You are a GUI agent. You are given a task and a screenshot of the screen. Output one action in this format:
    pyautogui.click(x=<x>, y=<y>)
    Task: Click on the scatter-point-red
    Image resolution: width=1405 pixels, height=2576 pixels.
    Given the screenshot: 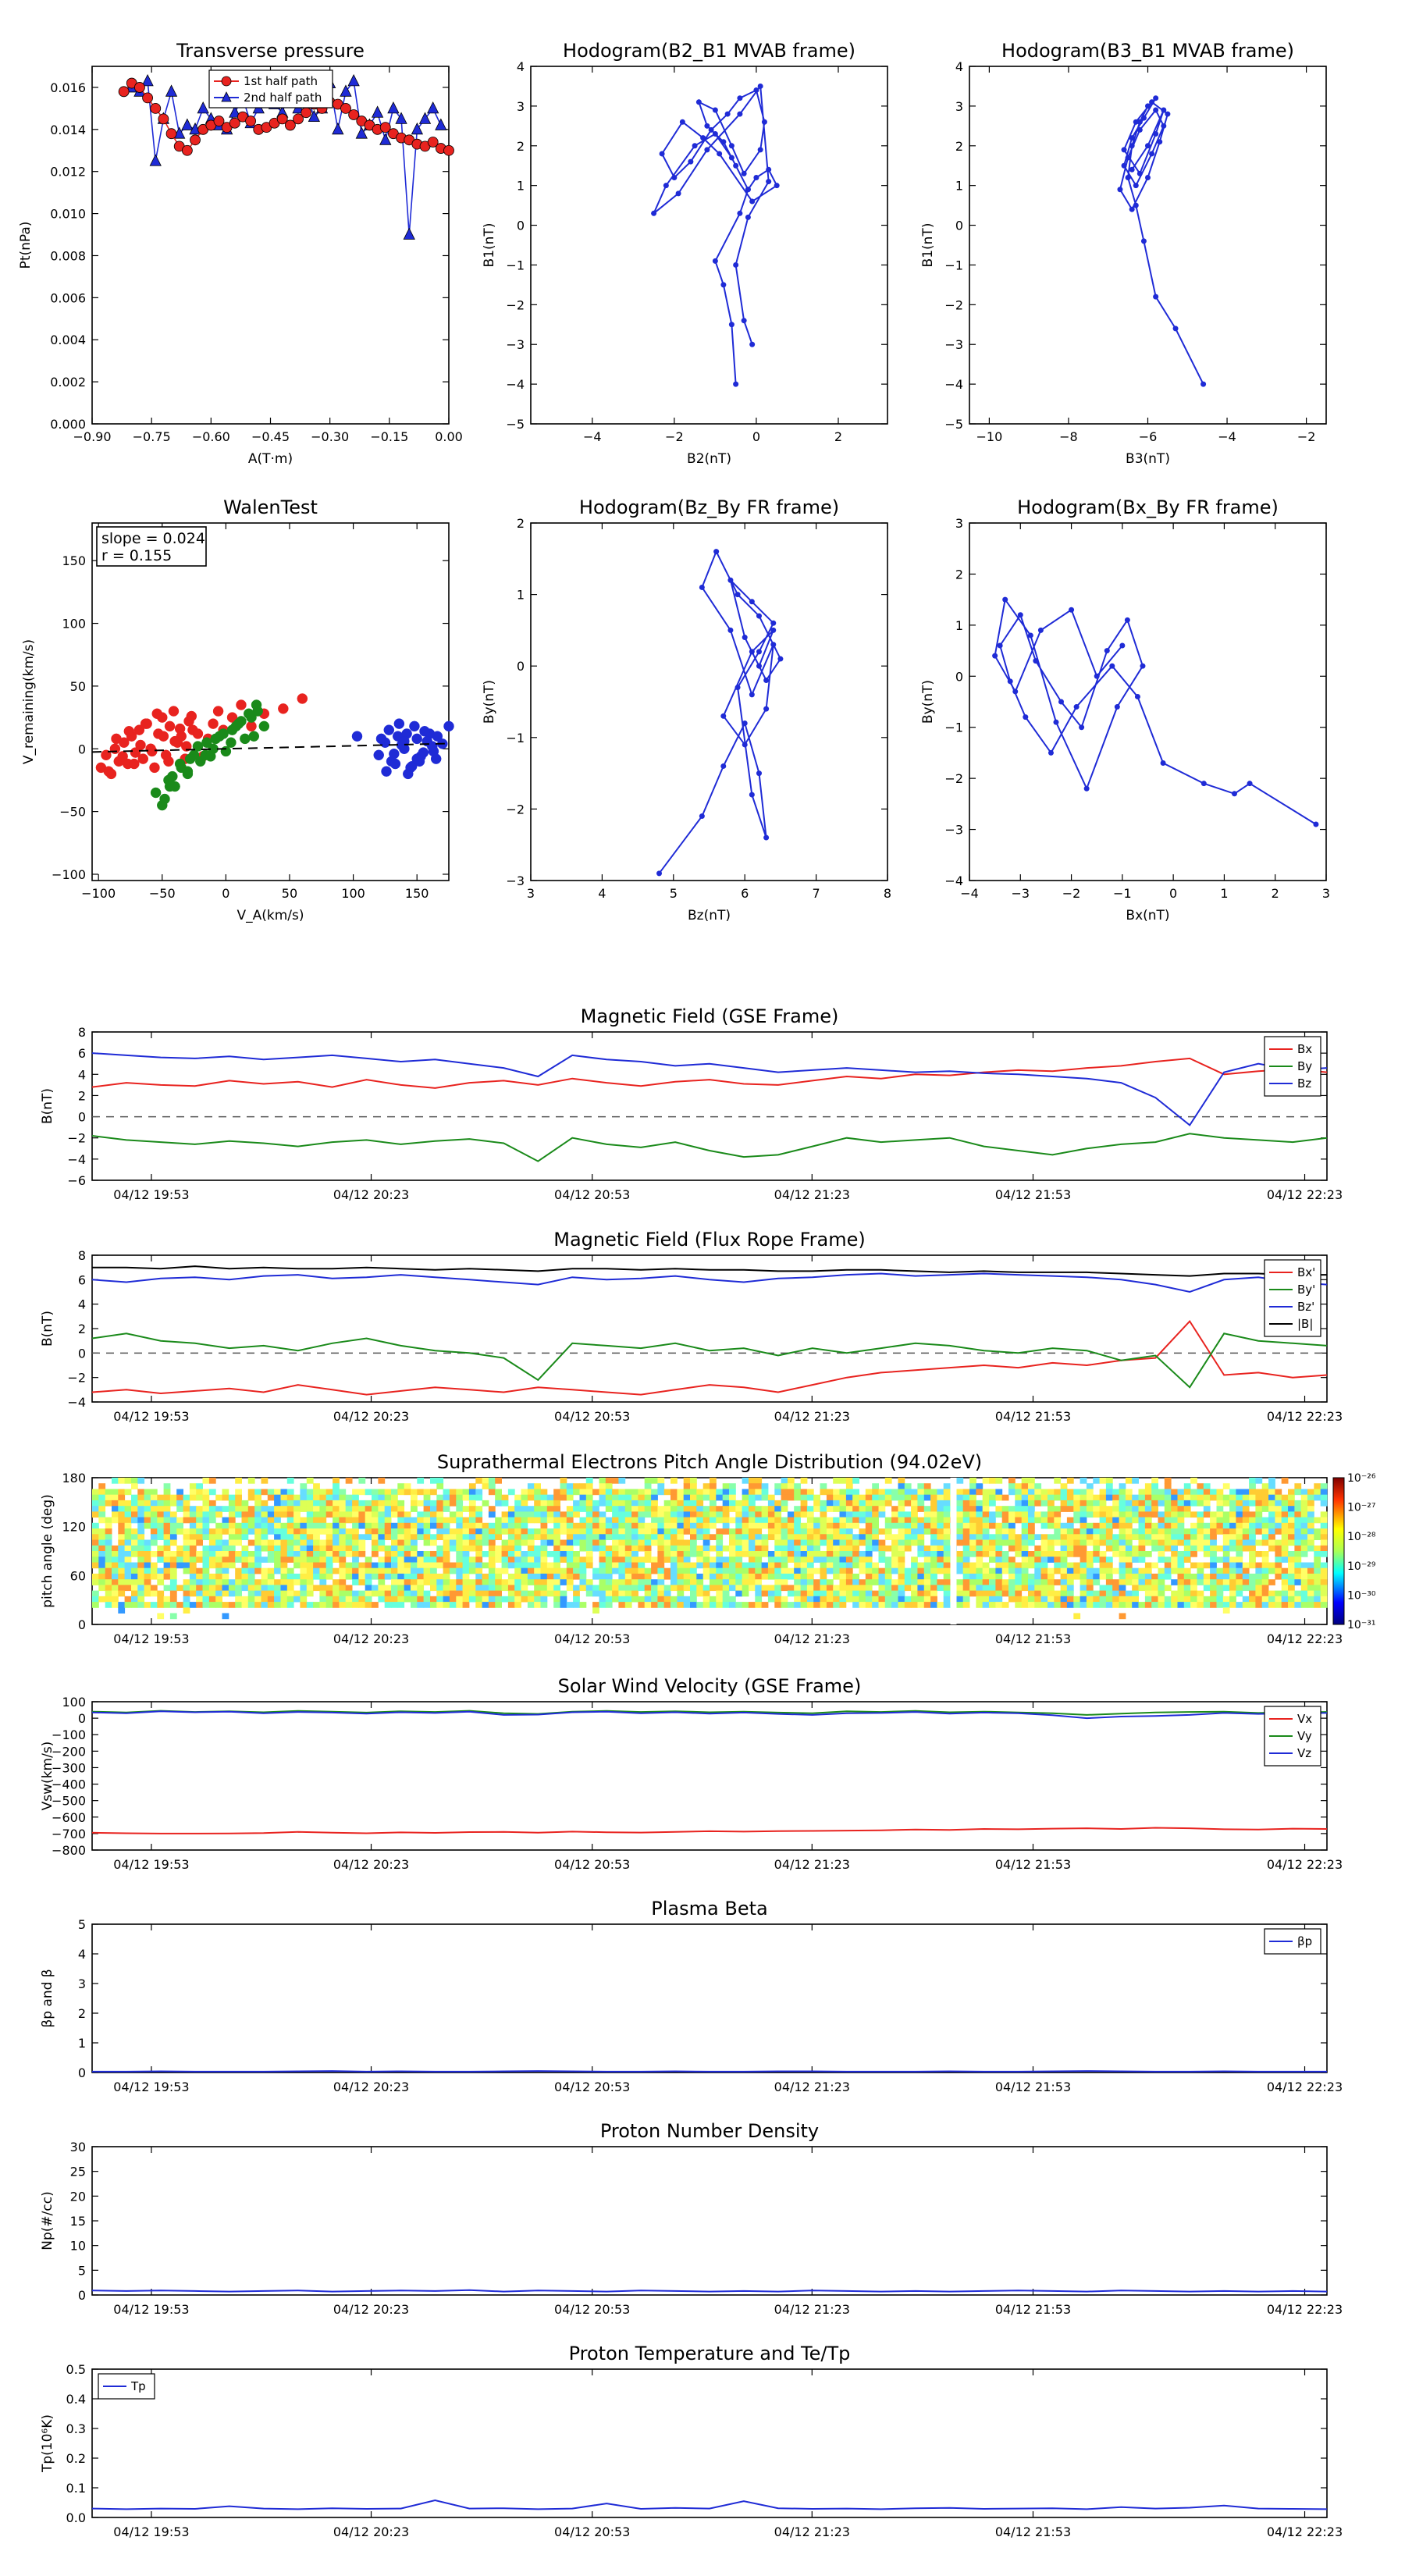 What is the action you would take?
    pyautogui.click(x=143, y=758)
    